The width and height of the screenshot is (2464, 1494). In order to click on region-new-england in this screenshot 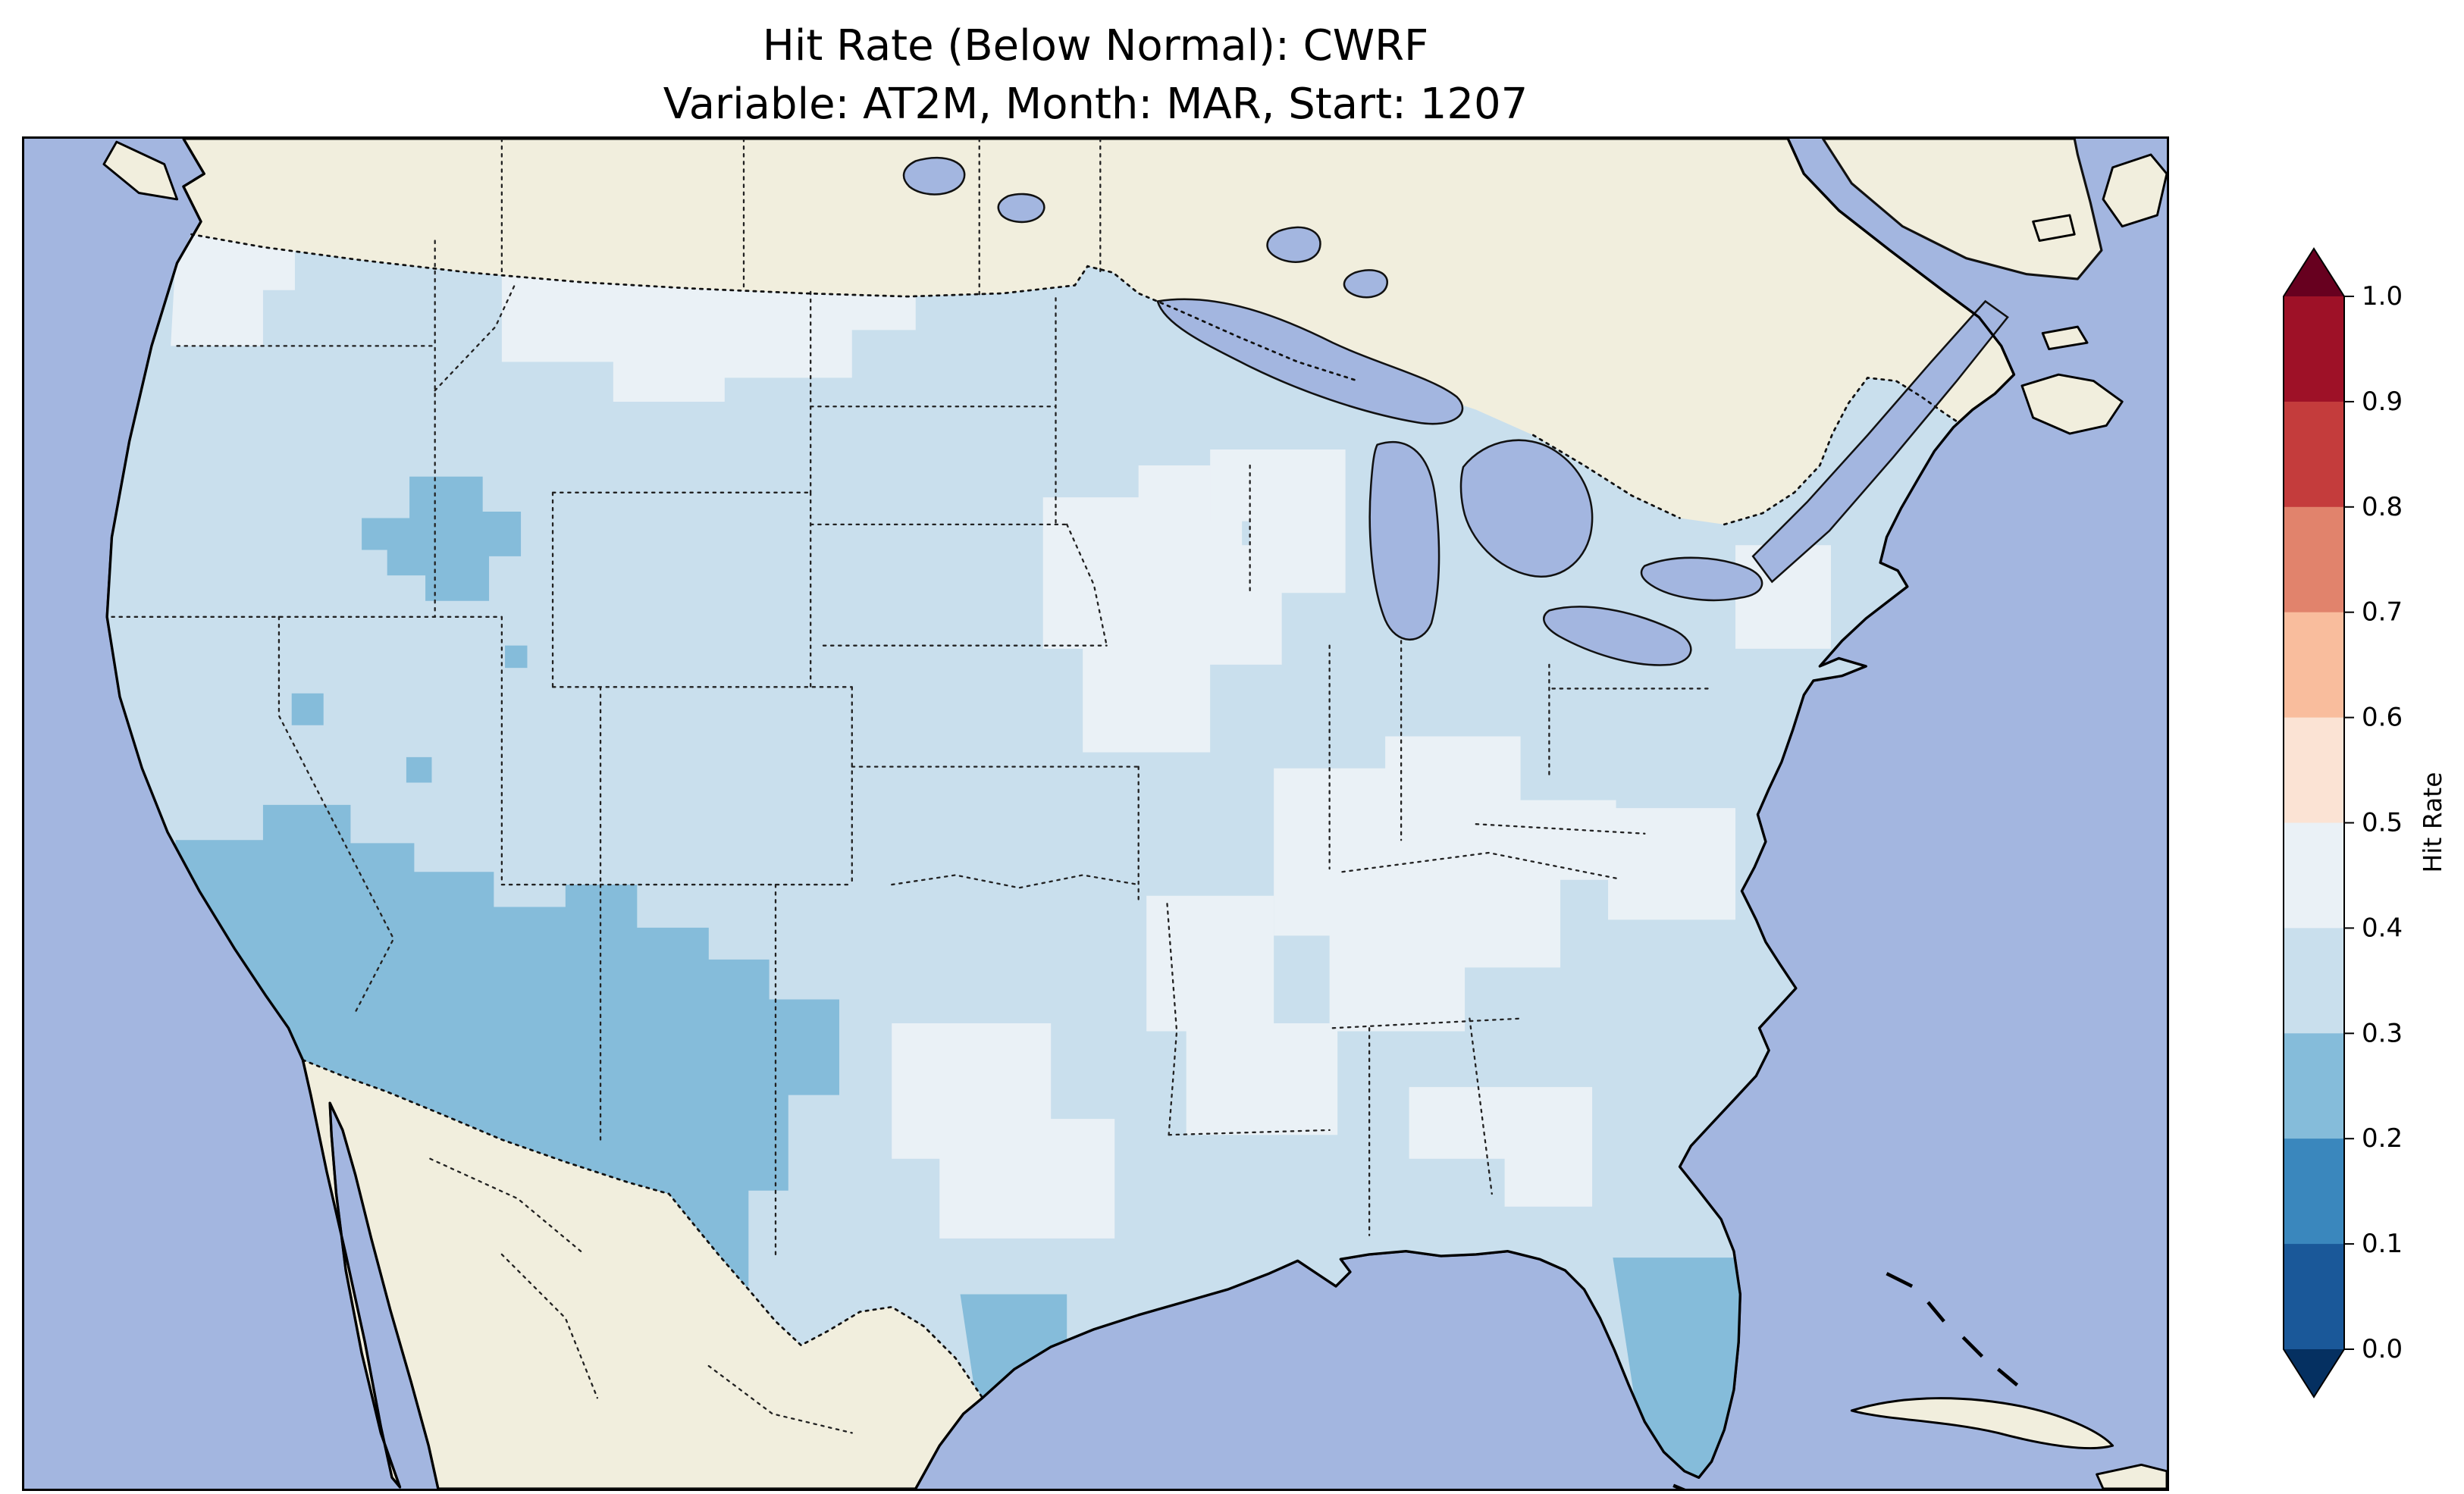, I will do `click(1783, 597)`.